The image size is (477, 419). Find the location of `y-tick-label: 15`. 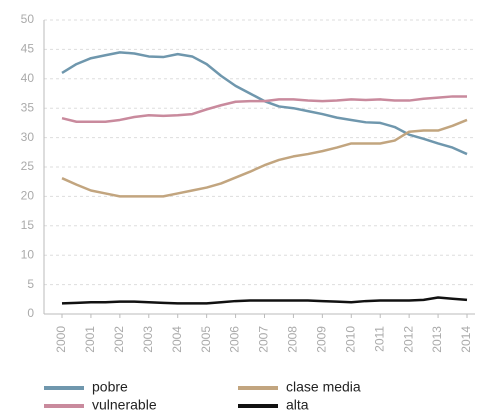

y-tick-label: 15 is located at coordinates (28, 225).